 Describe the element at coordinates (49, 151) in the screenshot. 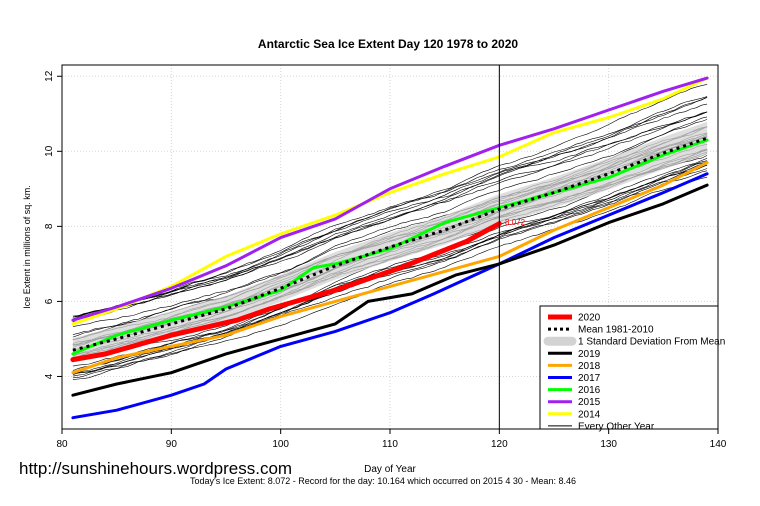

I see `y-tick-label: 10` at that location.